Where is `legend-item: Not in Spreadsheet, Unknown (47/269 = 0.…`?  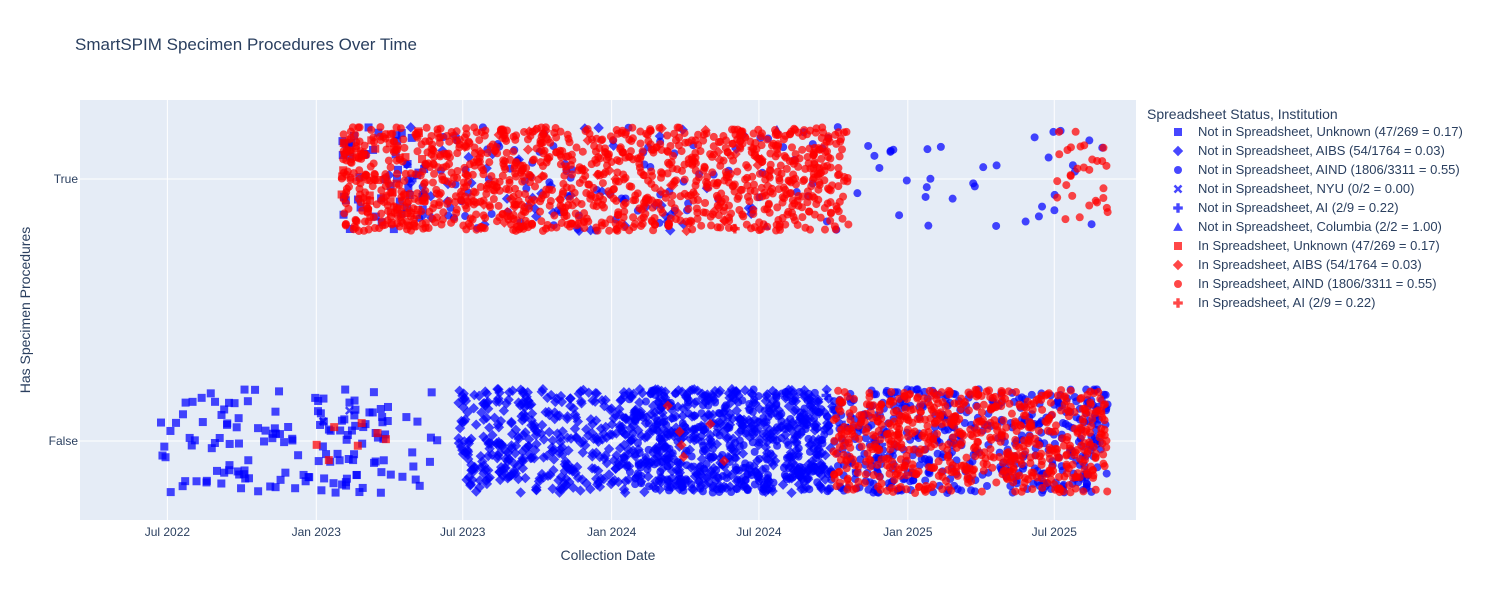
legend-item: Not in Spreadsheet, Unknown (47/269 = 0.… is located at coordinates (1318, 131).